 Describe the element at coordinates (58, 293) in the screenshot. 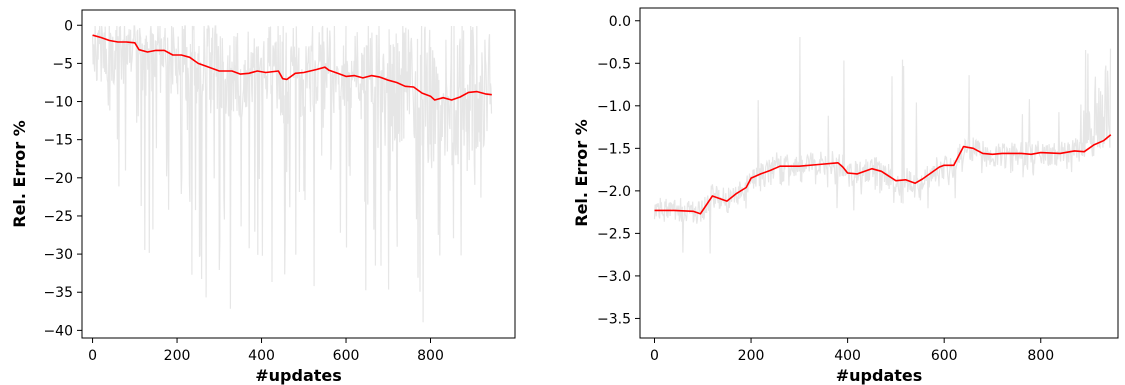

I see `chart-left-y-tick-label: −35` at that location.